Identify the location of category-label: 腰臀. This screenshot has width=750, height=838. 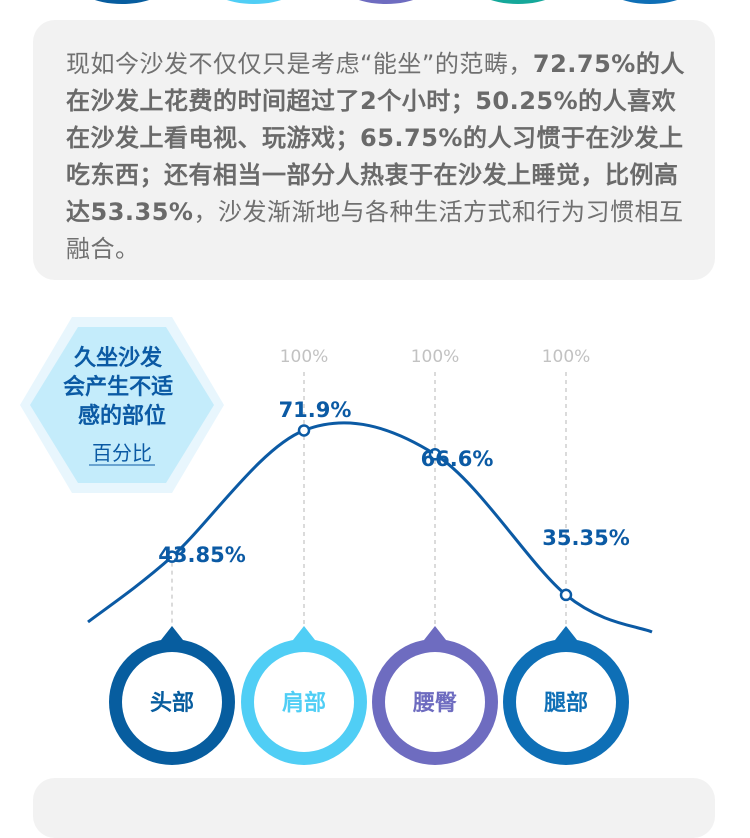
(434, 703).